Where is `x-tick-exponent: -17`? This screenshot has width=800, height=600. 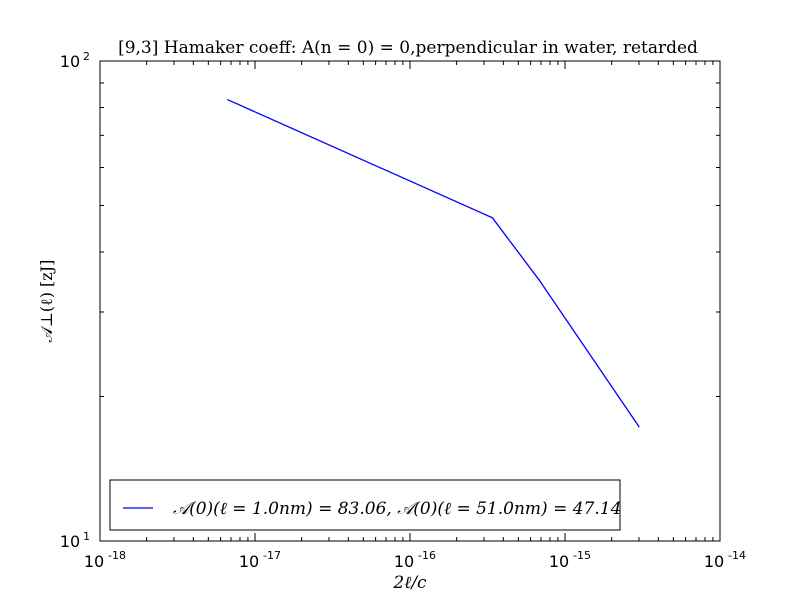 x-tick-exponent: -17 is located at coordinates (272, 555).